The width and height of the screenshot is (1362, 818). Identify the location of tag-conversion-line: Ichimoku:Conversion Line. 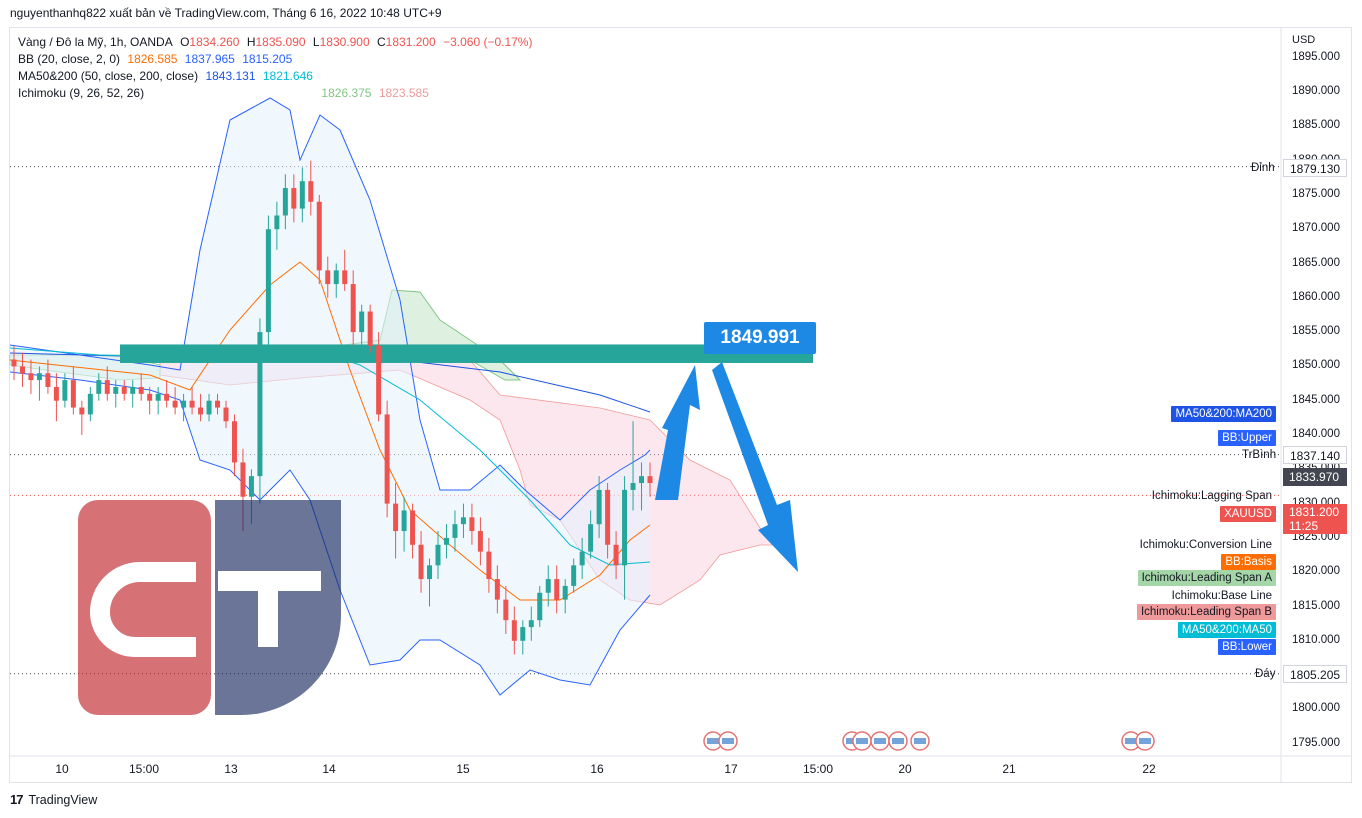
(1205, 545).